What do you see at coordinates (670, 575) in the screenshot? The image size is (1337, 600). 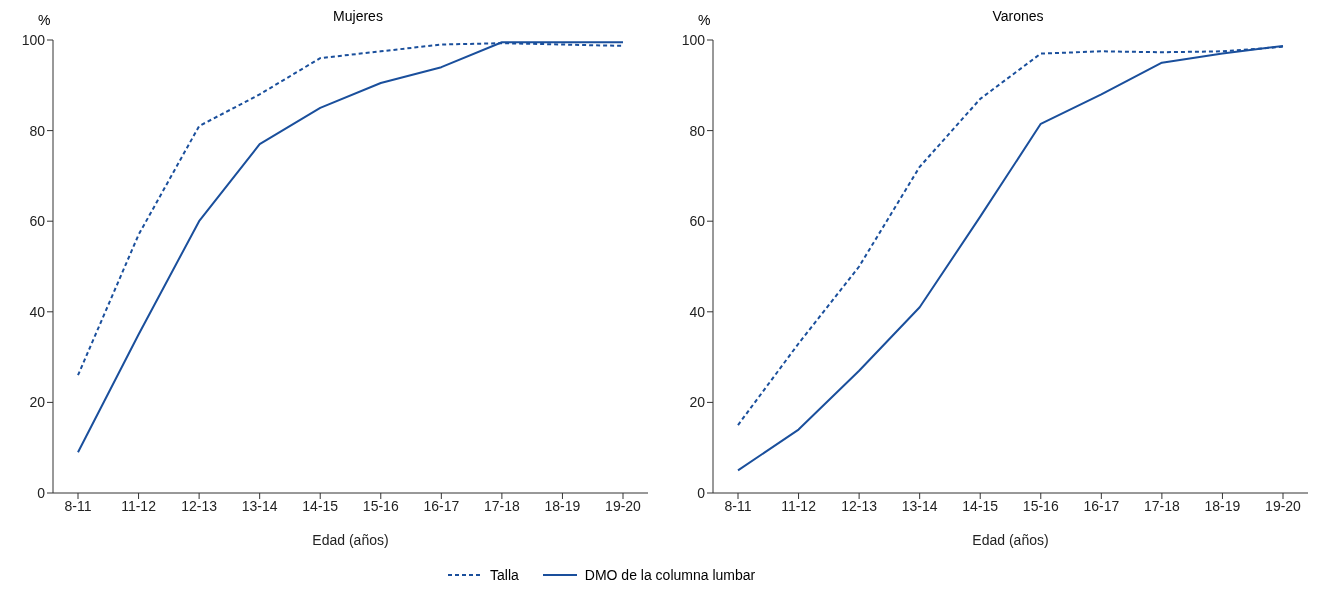 I see `legend-label: DMO de la columna lumbar` at bounding box center [670, 575].